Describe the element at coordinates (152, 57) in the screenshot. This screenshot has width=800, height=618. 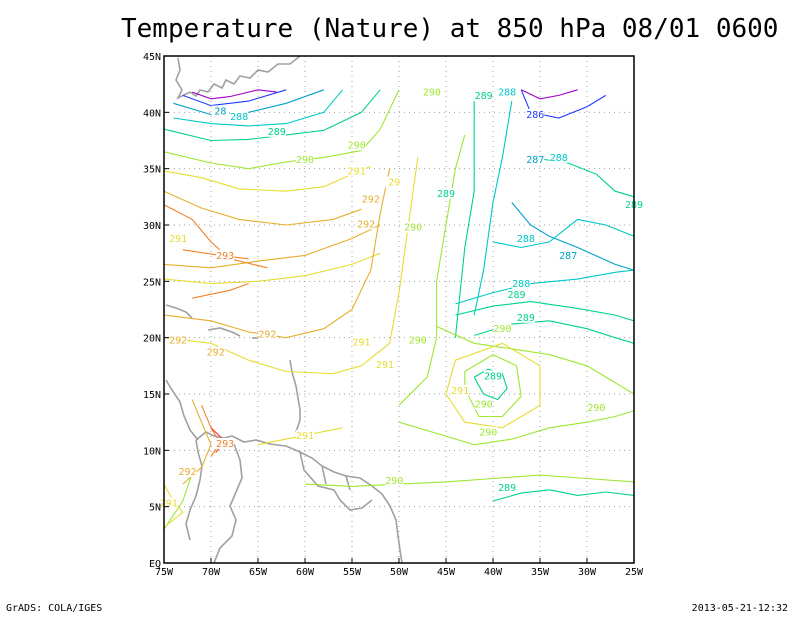
I see `lat-tick-label: 45N` at that location.